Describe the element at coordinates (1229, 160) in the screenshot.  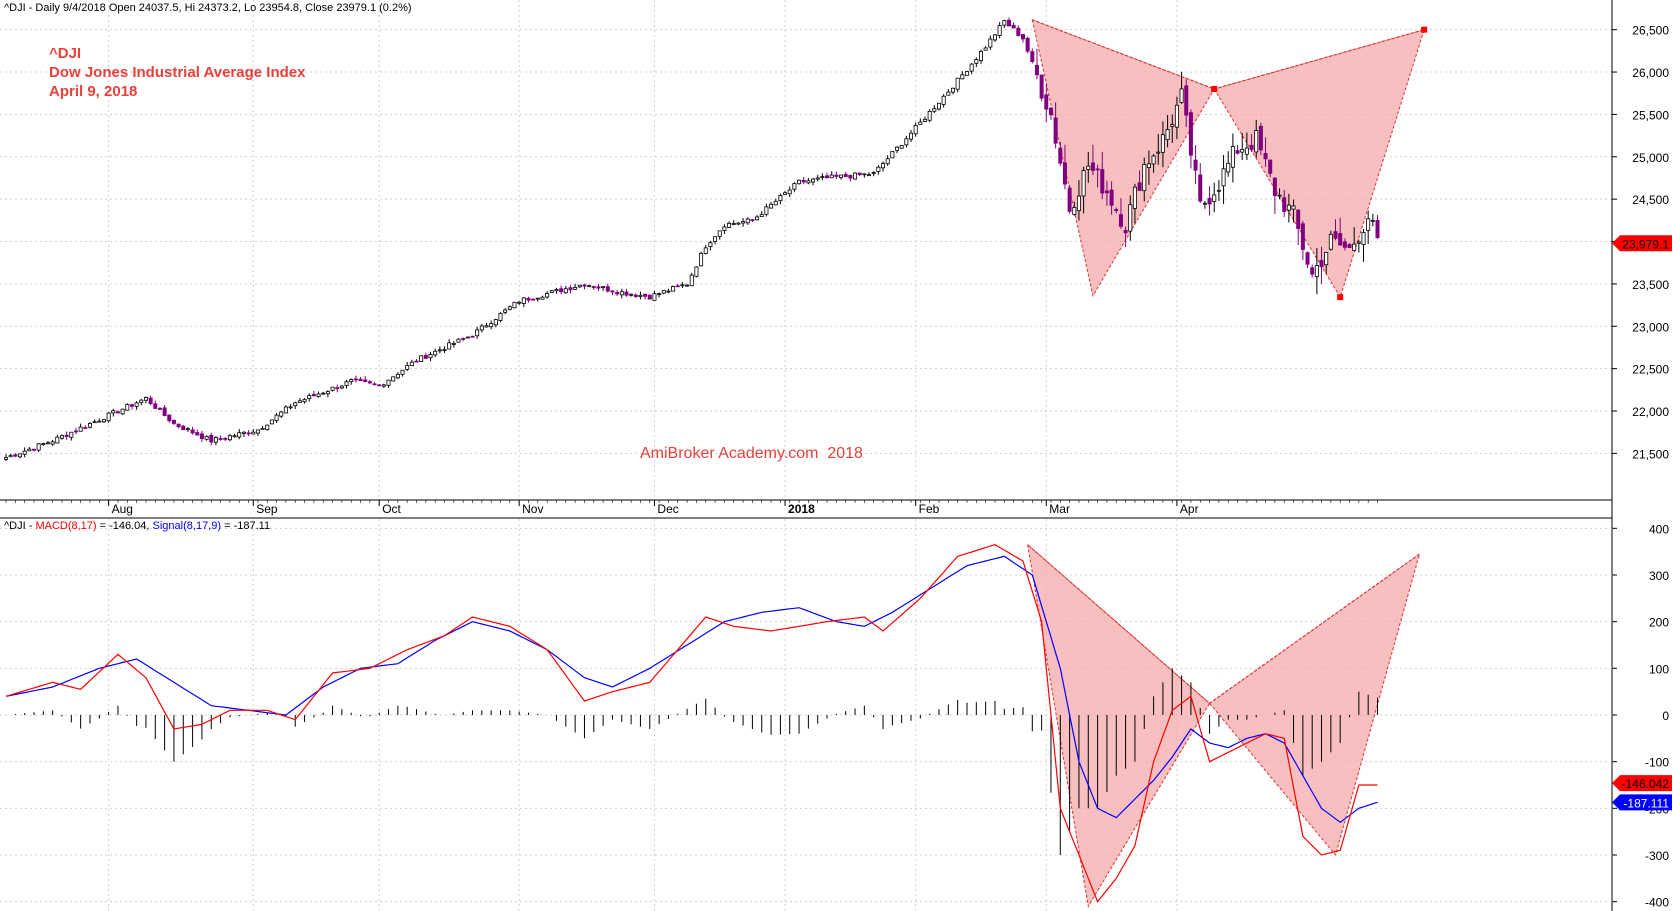
I see `harmonic-pattern-price` at that location.